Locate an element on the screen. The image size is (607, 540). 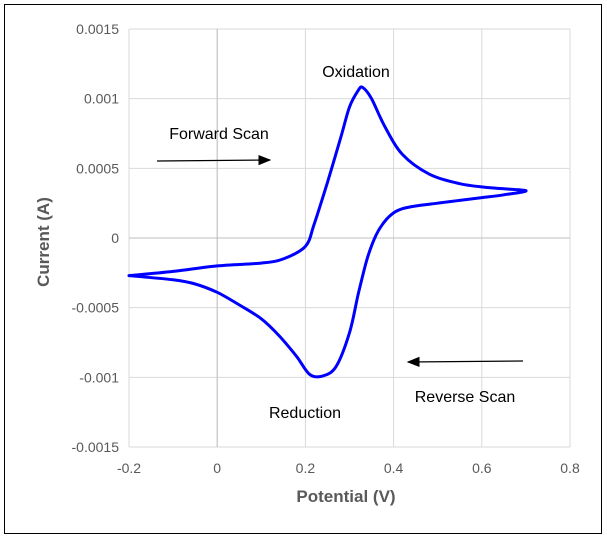
x-axis-title: Potential (V) is located at coordinates (345, 496).